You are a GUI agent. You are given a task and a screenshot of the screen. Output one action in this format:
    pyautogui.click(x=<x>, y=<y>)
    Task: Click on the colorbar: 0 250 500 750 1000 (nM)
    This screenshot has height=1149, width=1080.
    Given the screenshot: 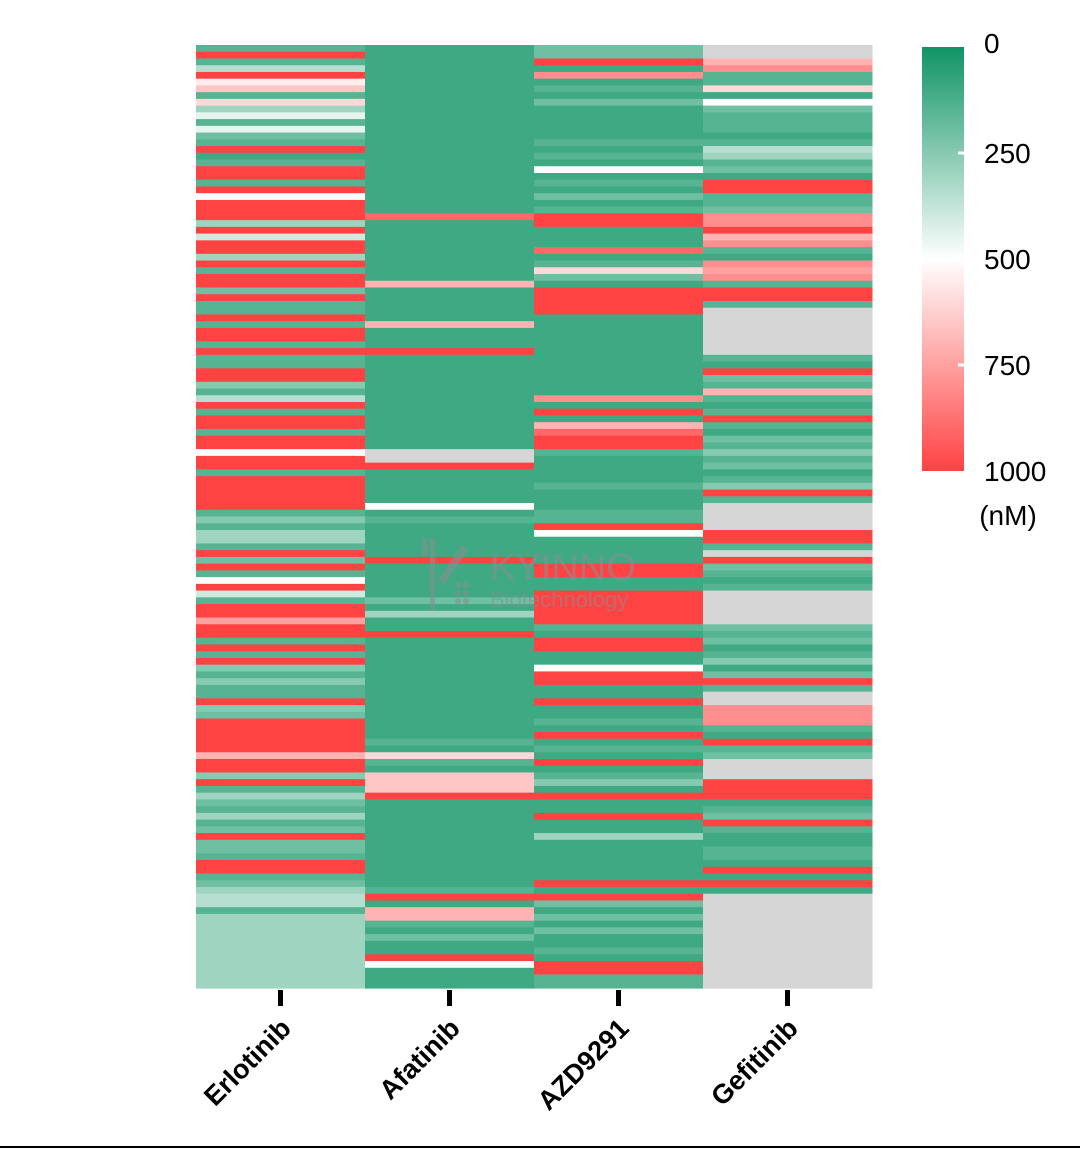 What is the action you would take?
    pyautogui.click(x=984, y=279)
    